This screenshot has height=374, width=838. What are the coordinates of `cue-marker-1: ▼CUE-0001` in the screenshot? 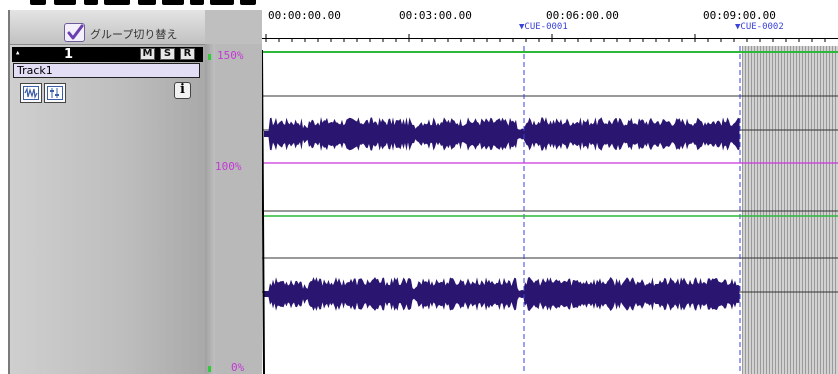 It's located at (543, 27).